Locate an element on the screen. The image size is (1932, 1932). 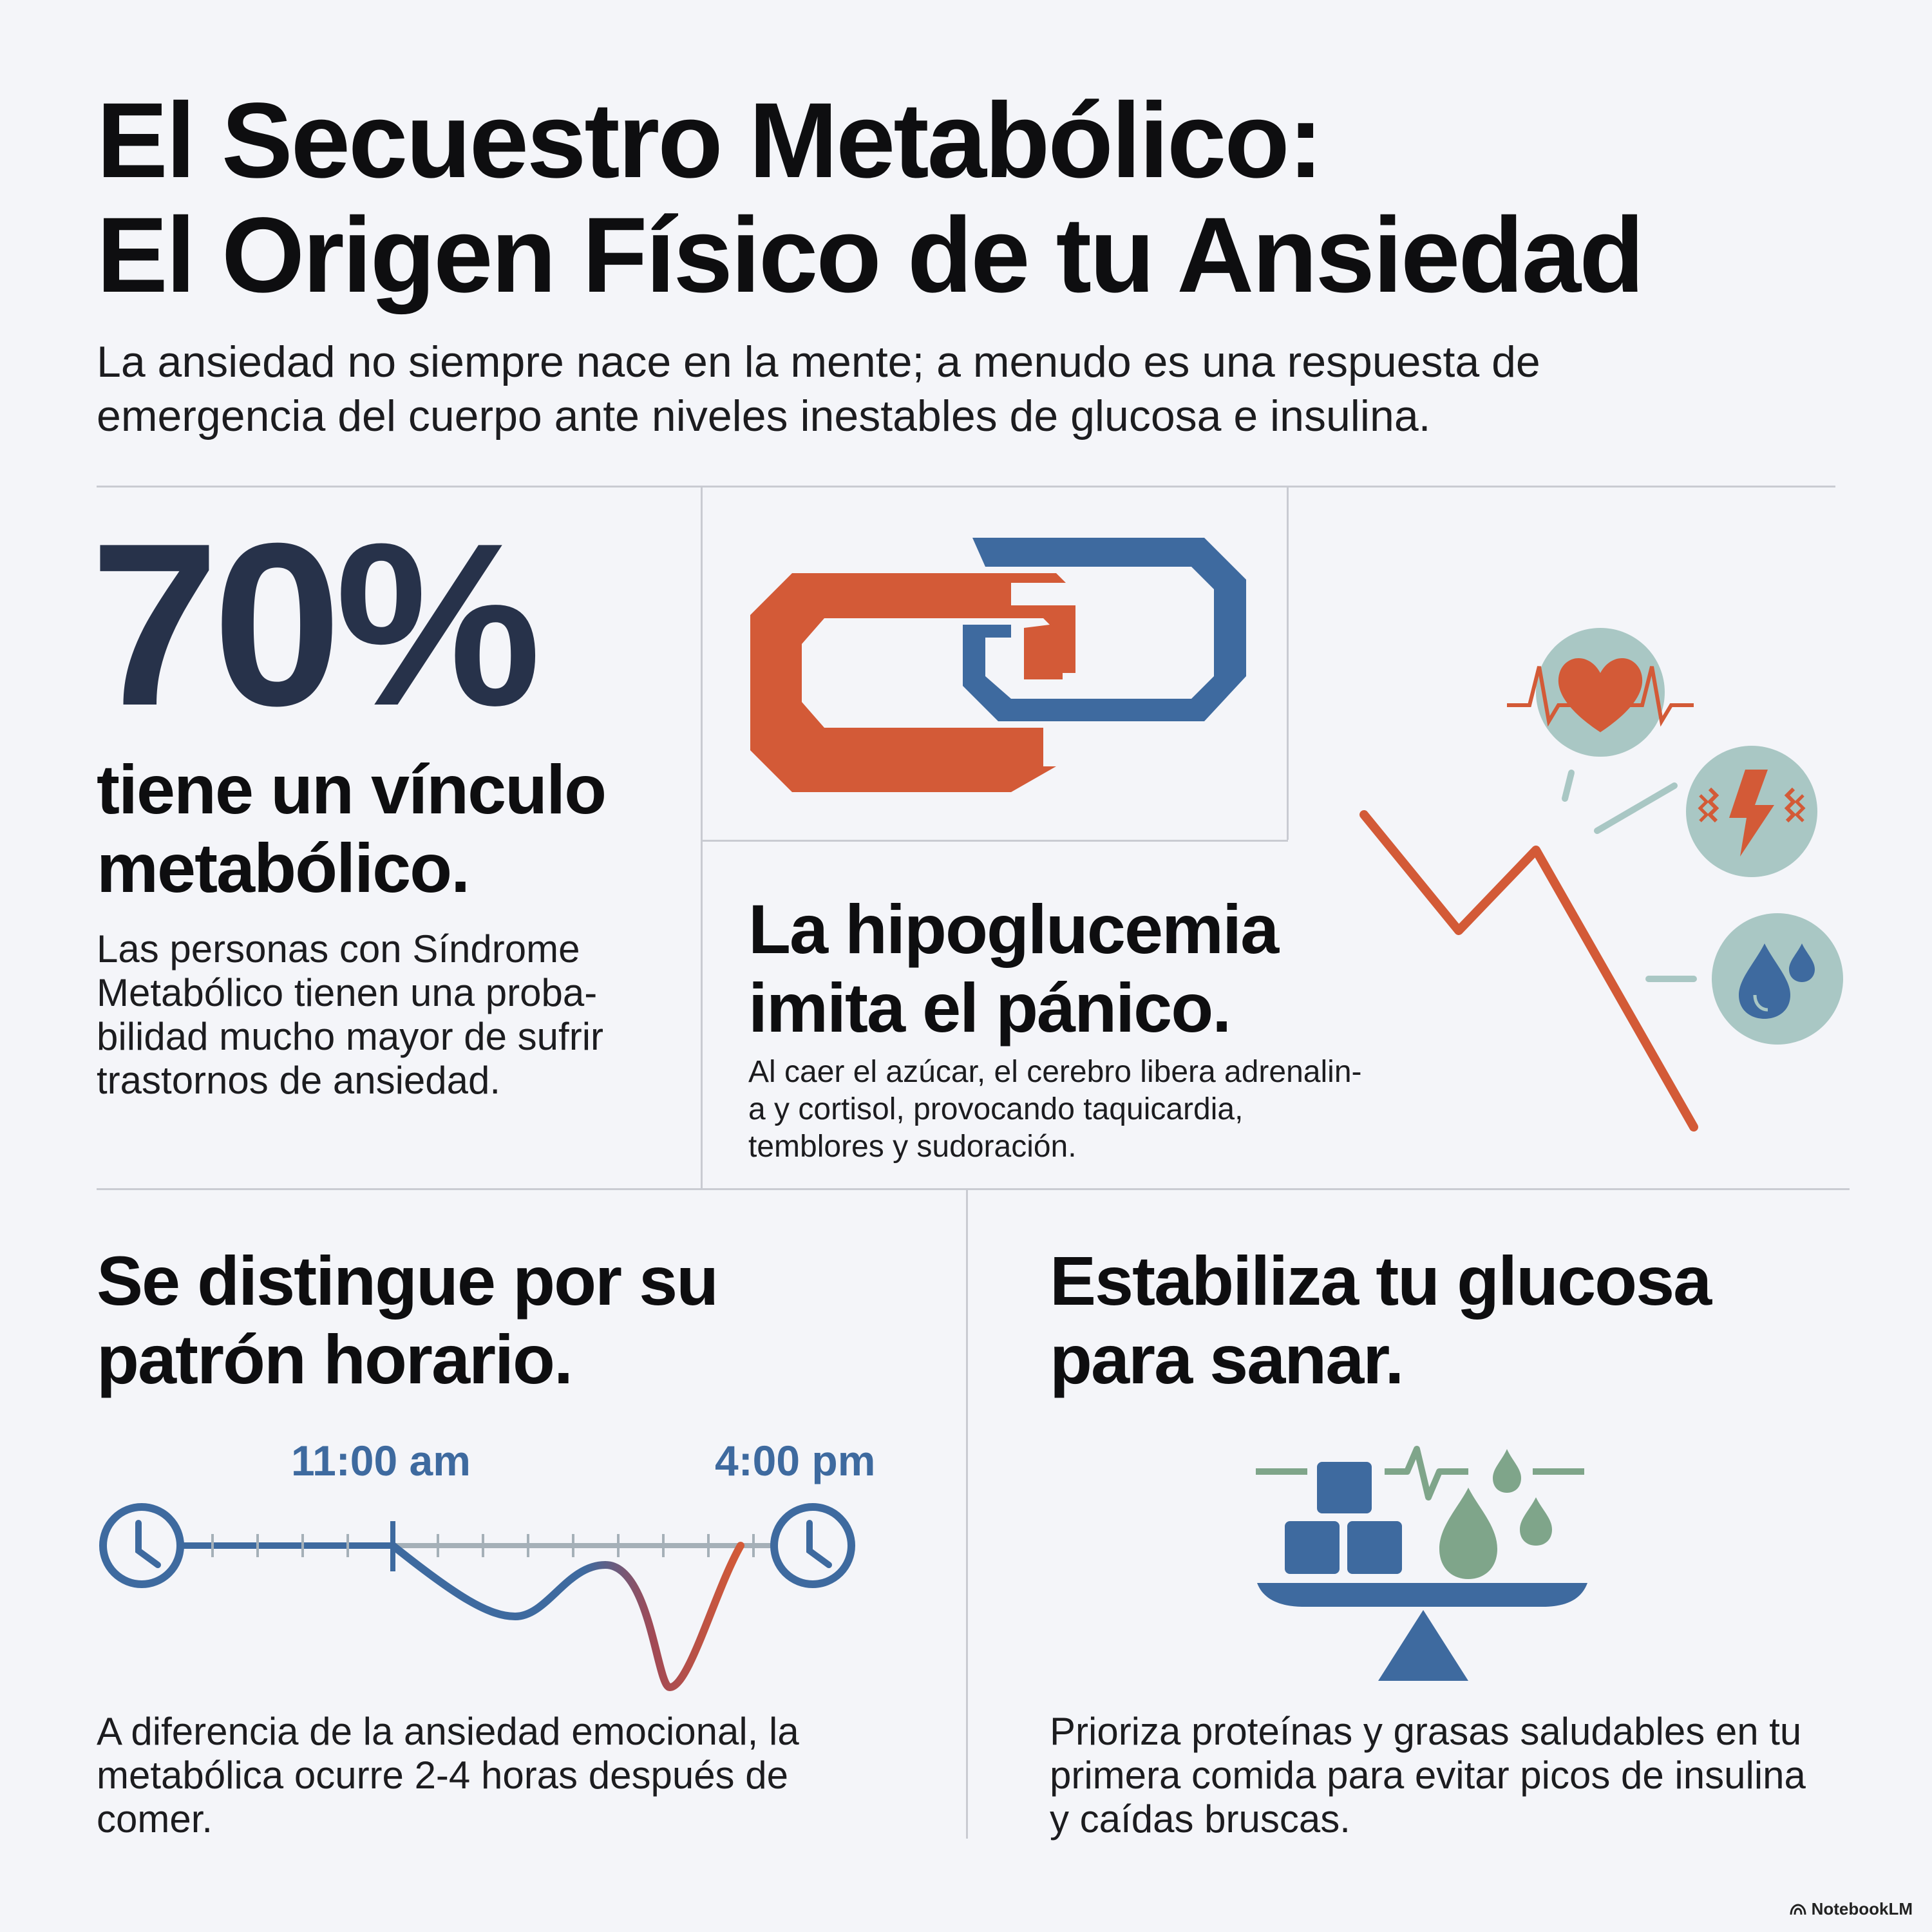
pattern-headline-line-1: Se distingue por su is located at coordinates (408, 1281).